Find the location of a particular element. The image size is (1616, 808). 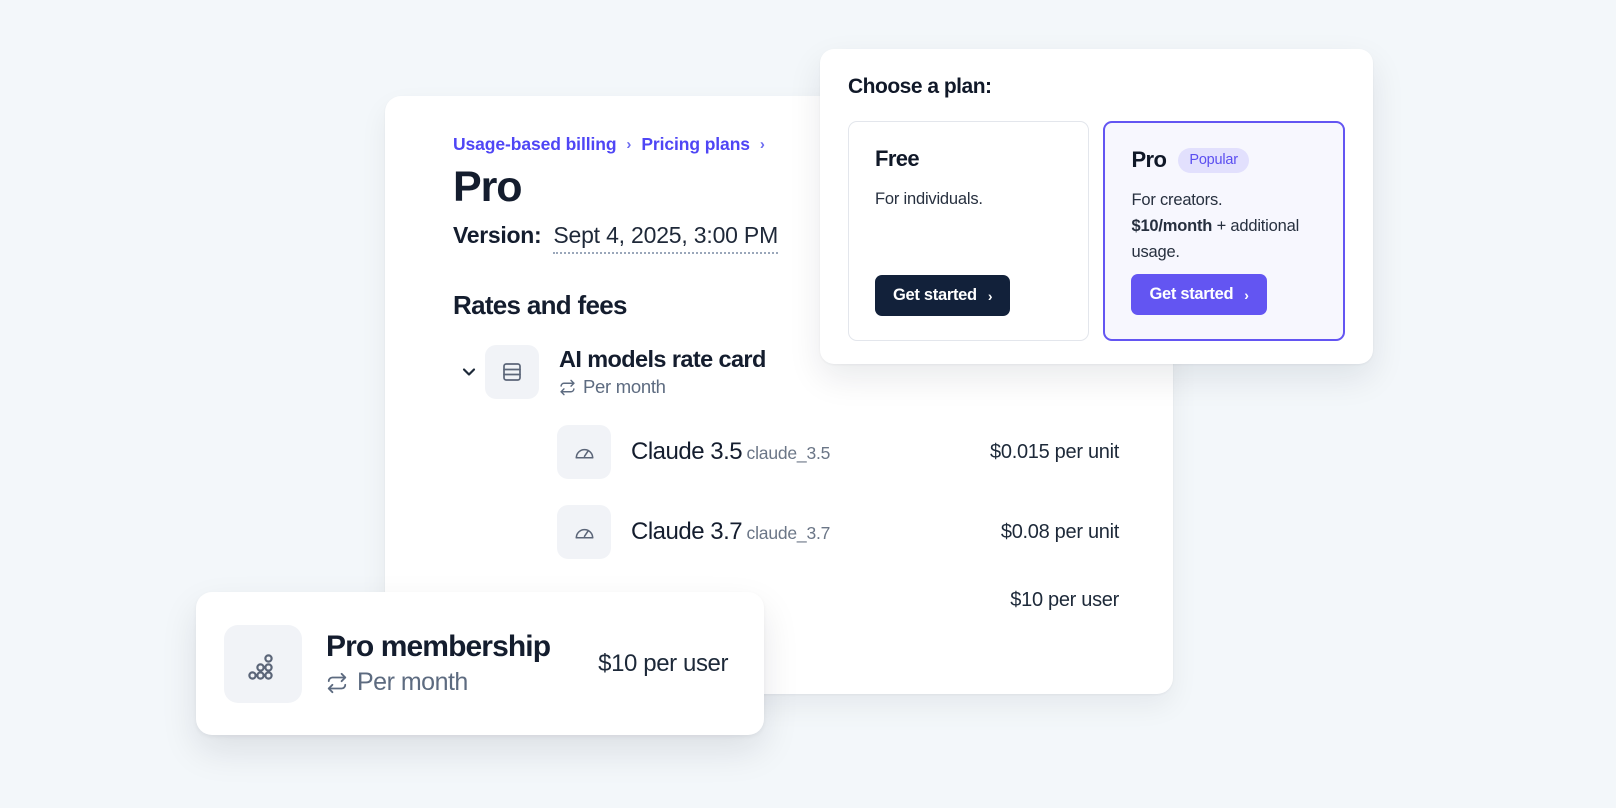

rate-item-code: claude_3.7 is located at coordinates (788, 533).